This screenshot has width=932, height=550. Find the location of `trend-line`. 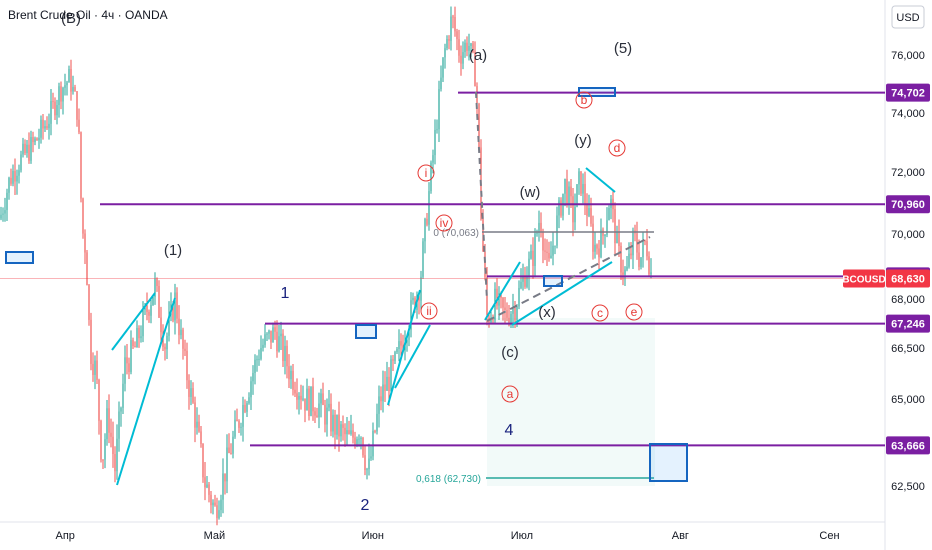

trend-line is located at coordinates (133, 321).